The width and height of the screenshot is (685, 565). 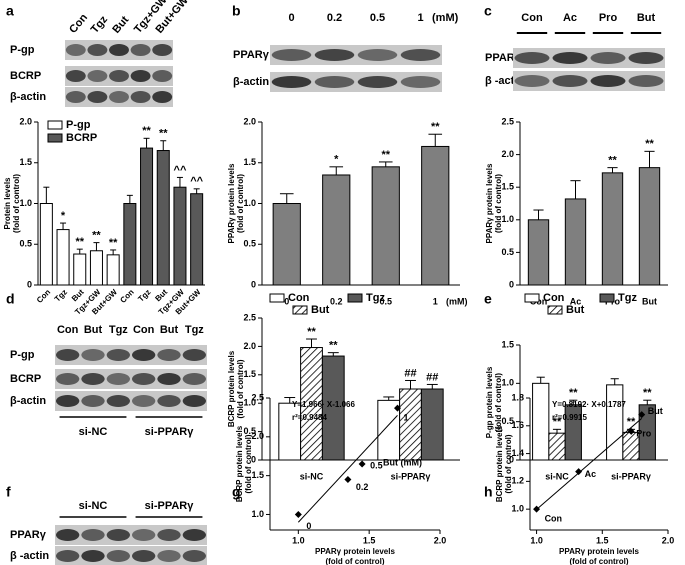 What do you see at coordinates (81, 138) in the screenshot?
I see `legend-label: BCRP` at bounding box center [81, 138].